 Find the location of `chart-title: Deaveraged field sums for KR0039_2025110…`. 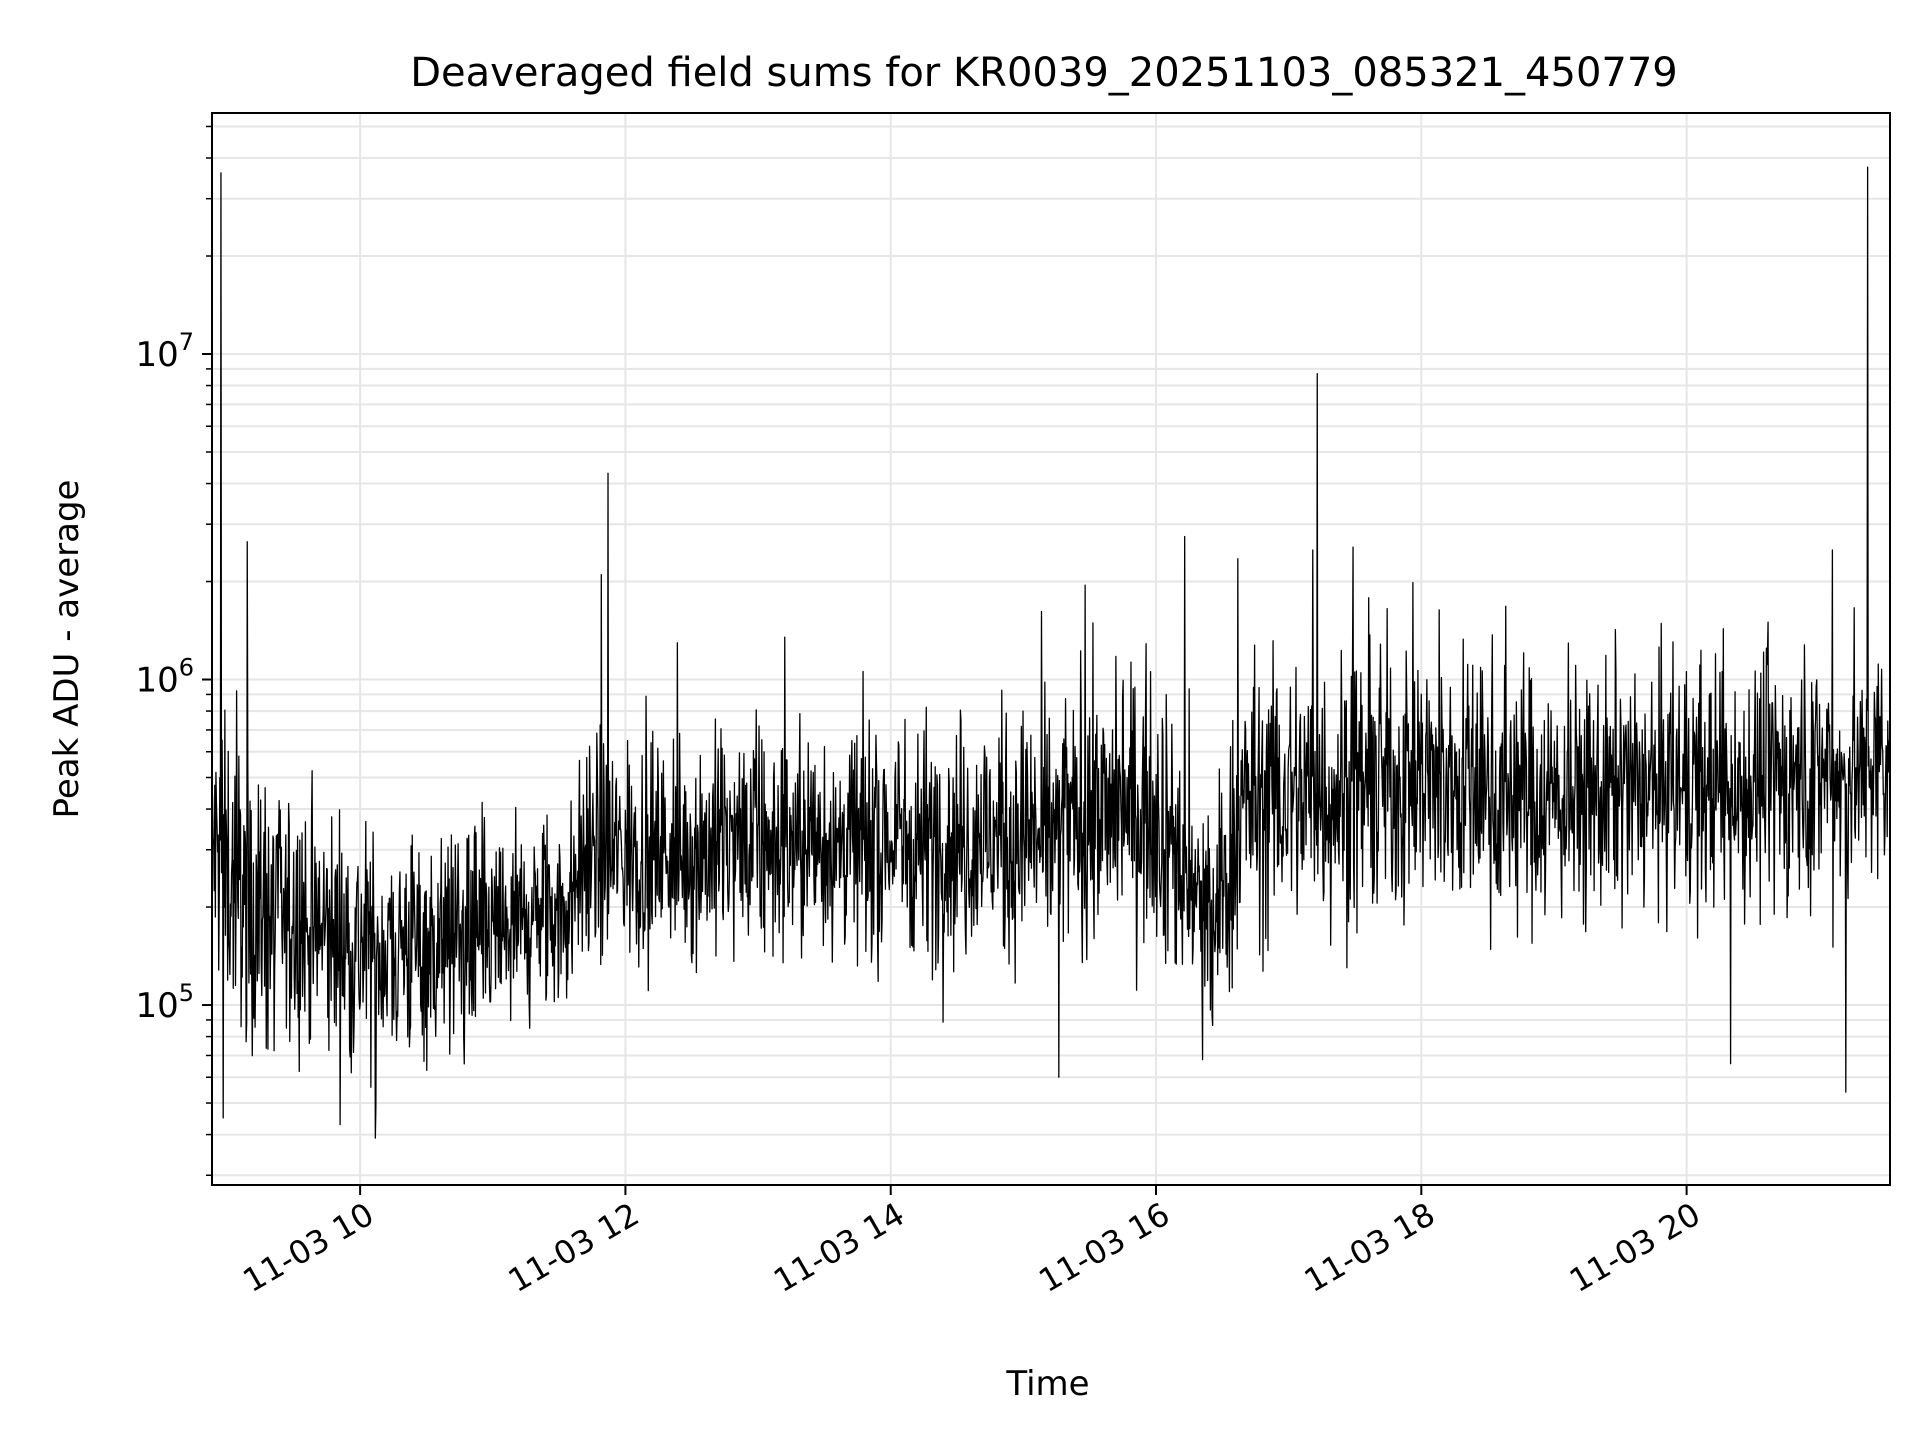

chart-title: Deaveraged field sums for KR0039_2025110… is located at coordinates (1044, 73).